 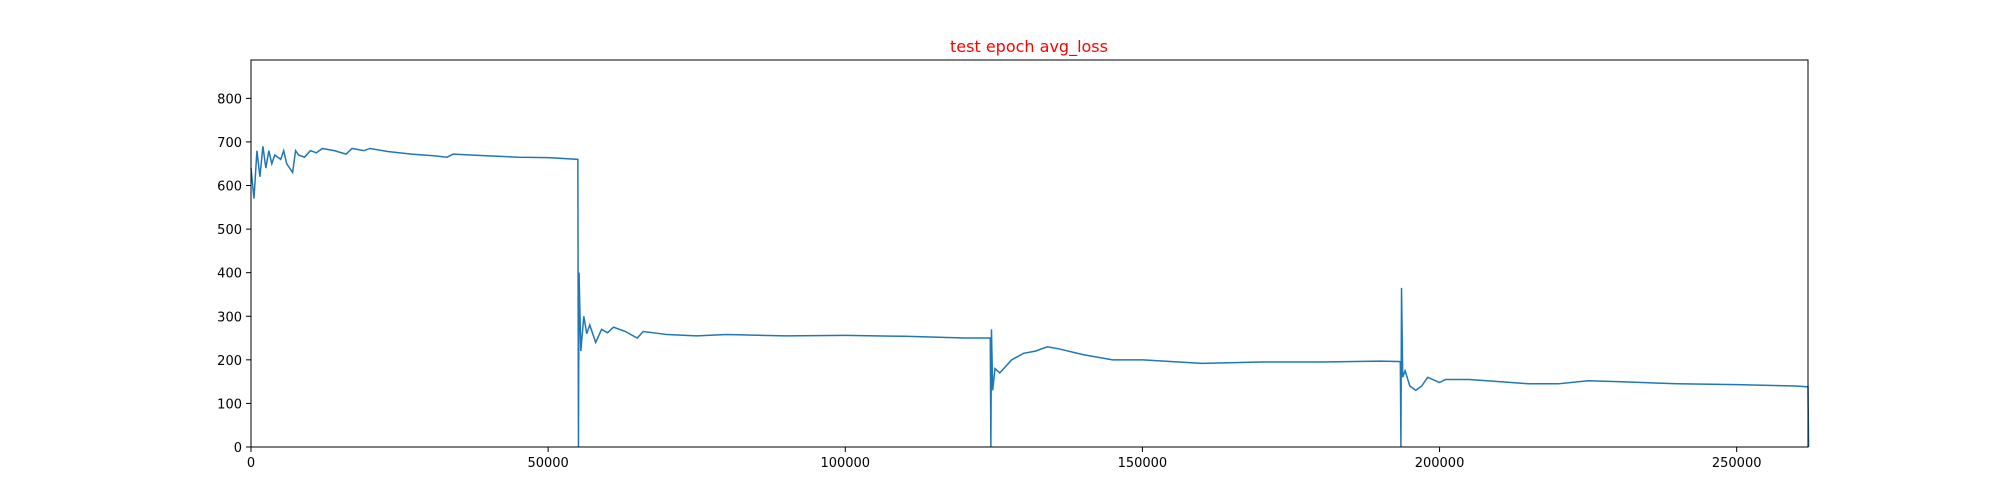 I want to click on y-tick-label: 100, so click(x=229, y=404).